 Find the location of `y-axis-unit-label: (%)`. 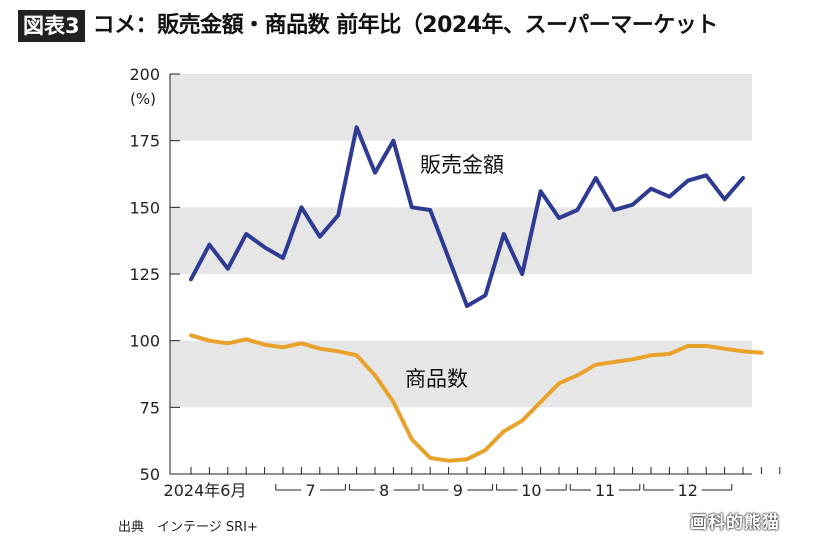

y-axis-unit-label: (%) is located at coordinates (143, 99).